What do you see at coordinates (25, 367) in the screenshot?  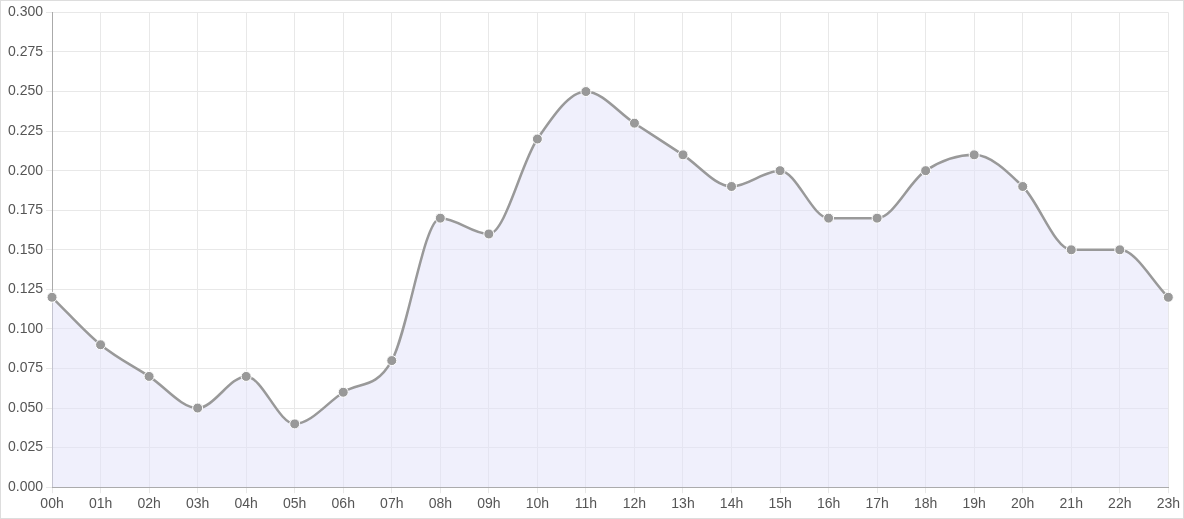 I see `y-tick-label: 0.075` at bounding box center [25, 367].